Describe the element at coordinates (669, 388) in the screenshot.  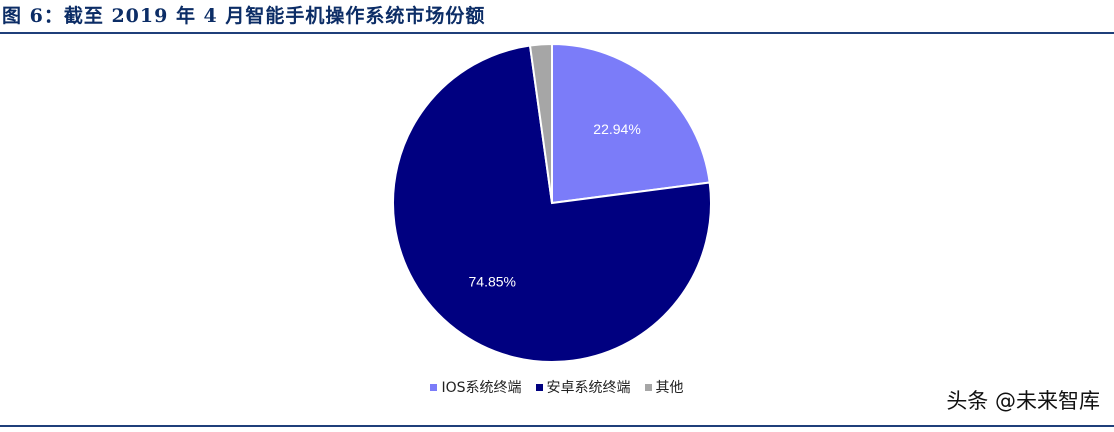
I see `legend-label: 其他` at that location.